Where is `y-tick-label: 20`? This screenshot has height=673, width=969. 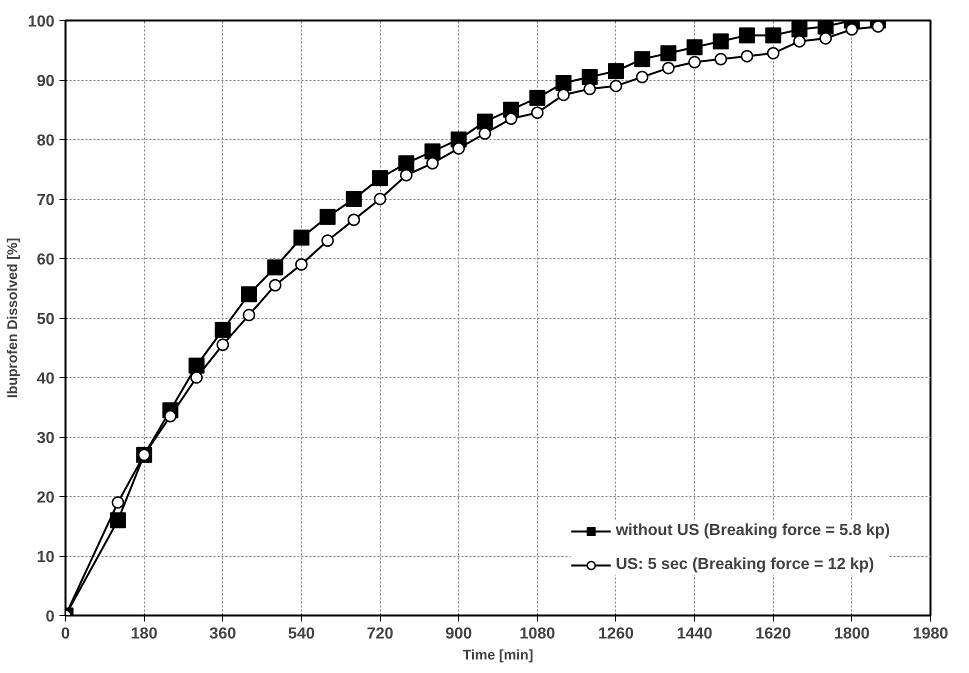 y-tick-label: 20 is located at coordinates (45, 498).